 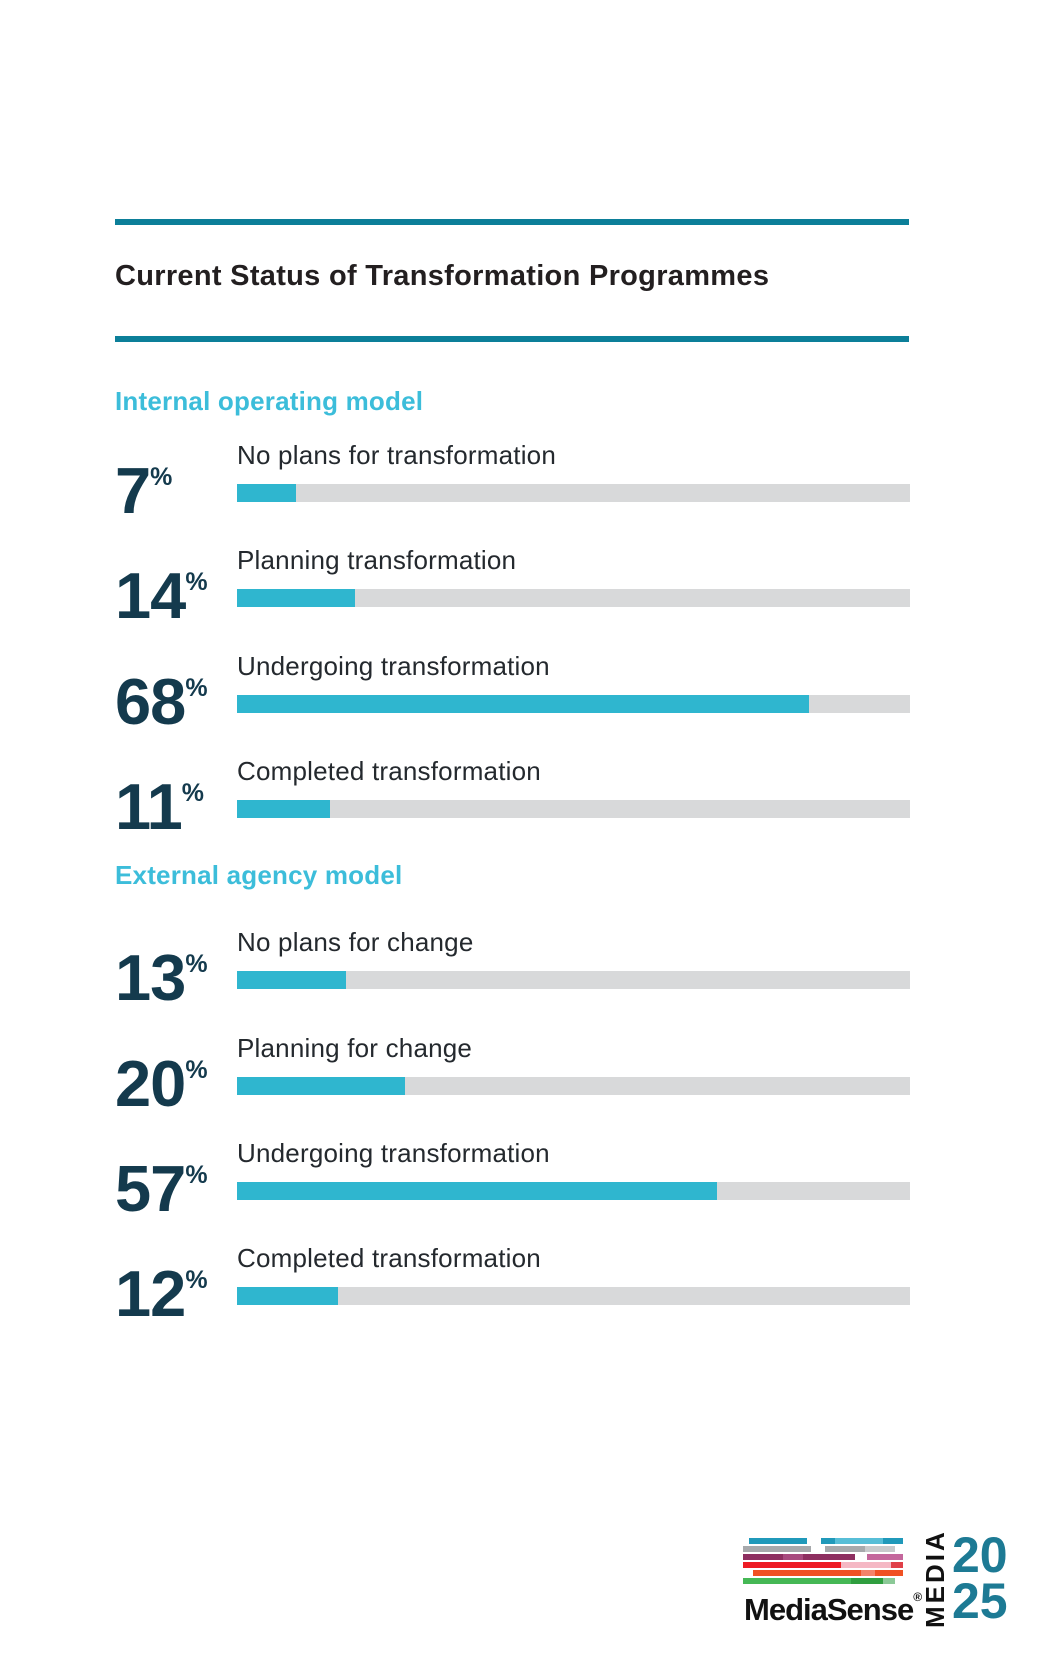 I want to click on mediasense-wordmark: MediaSense®, so click(x=833, y=1609).